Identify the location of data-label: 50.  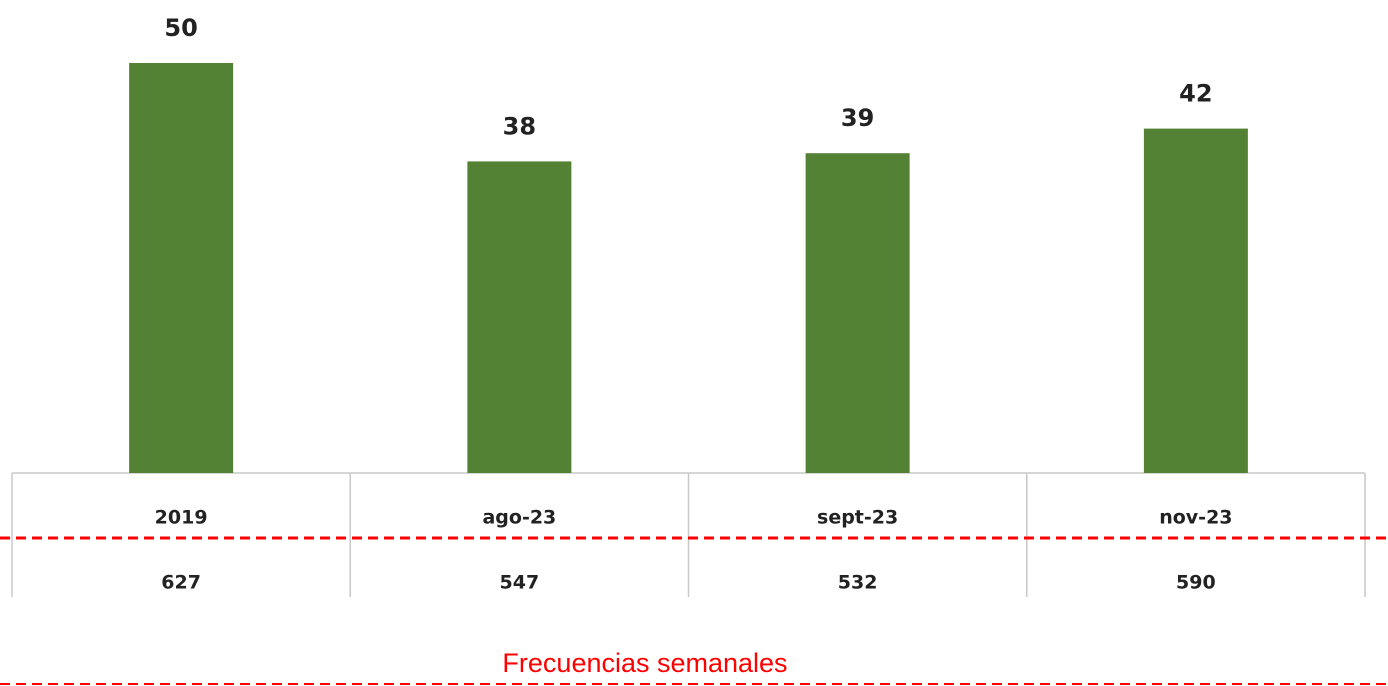
(180, 28).